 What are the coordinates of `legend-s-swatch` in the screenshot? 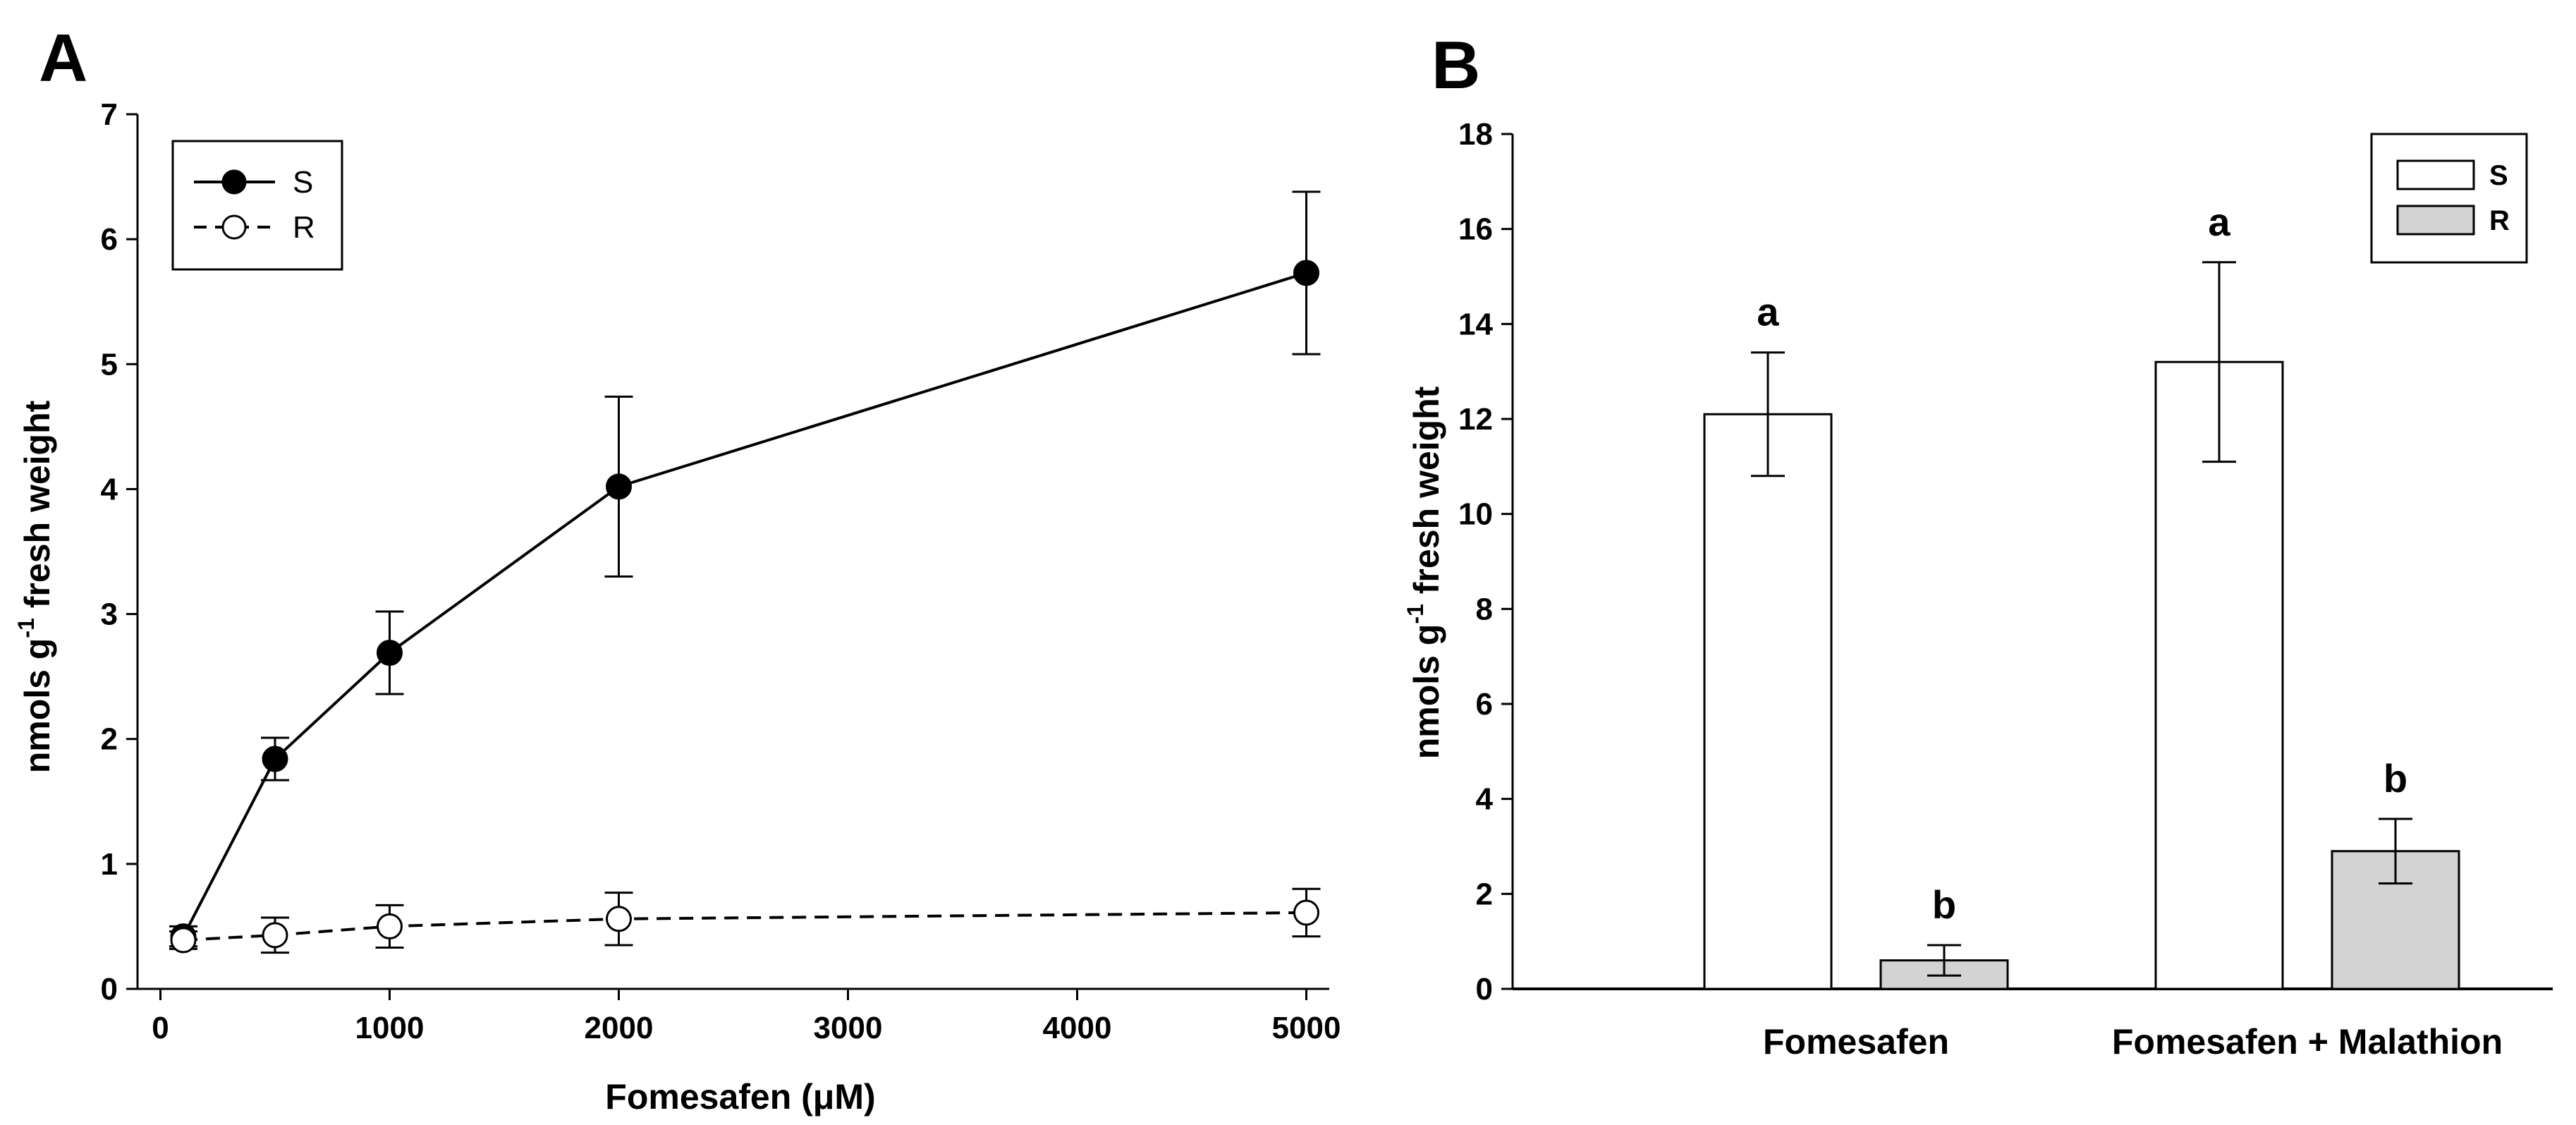 It's located at (2436, 174).